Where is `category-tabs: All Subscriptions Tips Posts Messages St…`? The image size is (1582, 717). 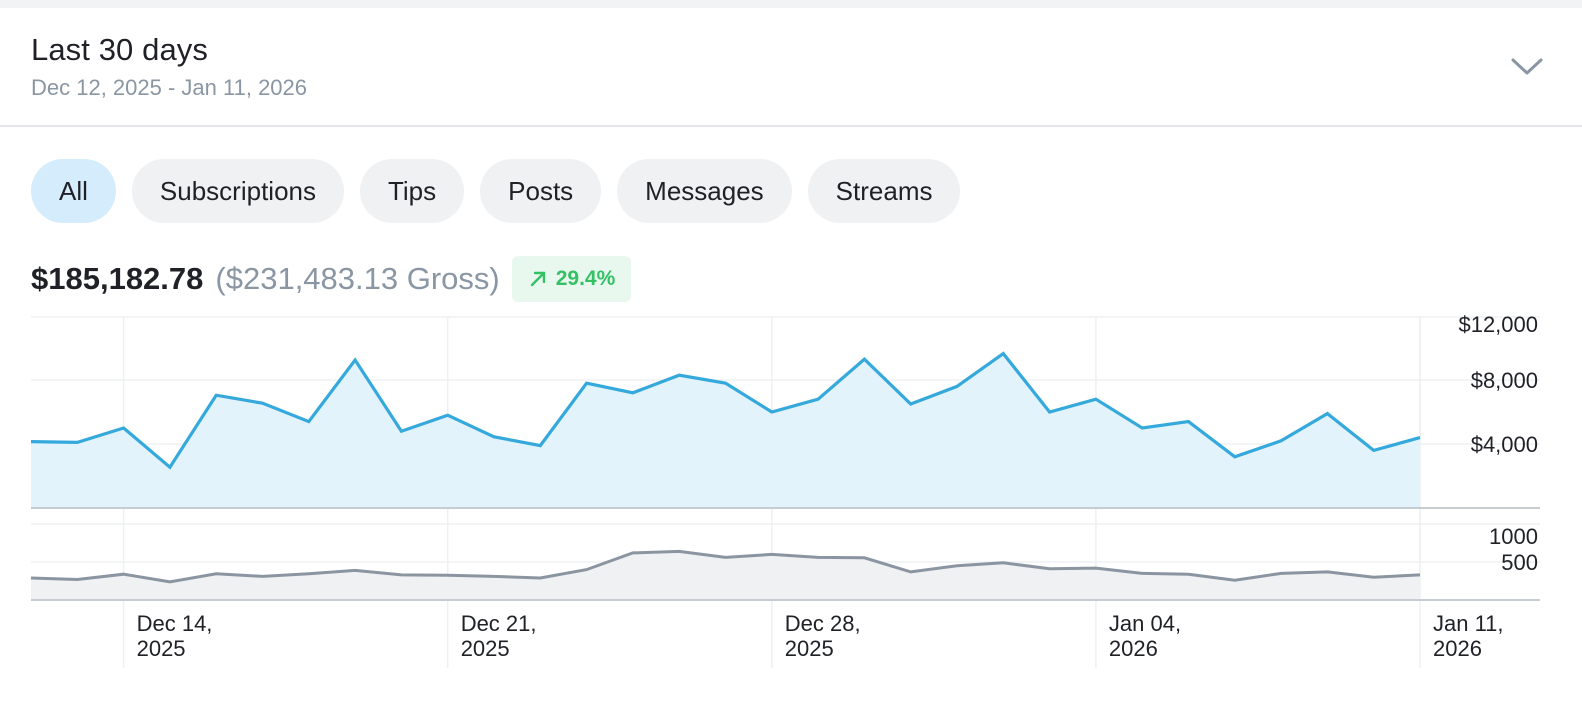 category-tabs: All Subscriptions Tips Posts Messages St… is located at coordinates (496, 191).